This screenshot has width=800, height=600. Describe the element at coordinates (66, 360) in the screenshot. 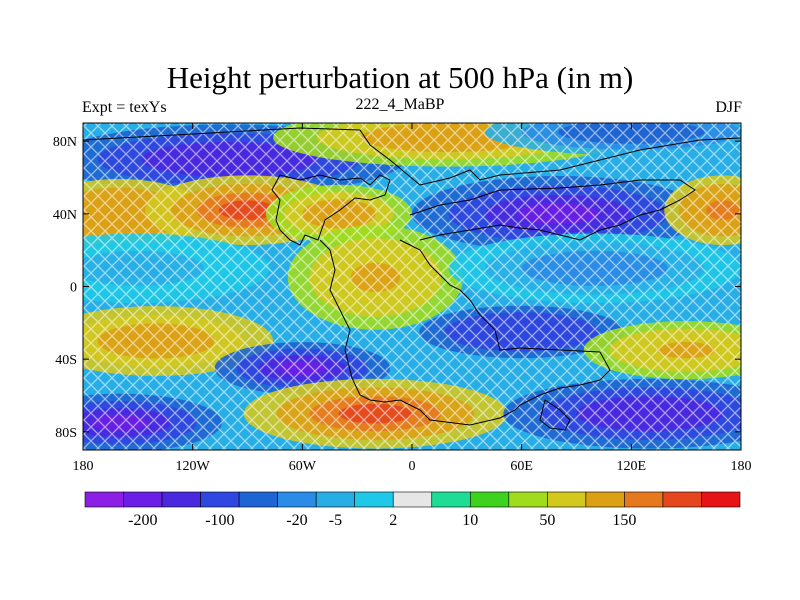

I see `y-tick-label: 40S` at that location.